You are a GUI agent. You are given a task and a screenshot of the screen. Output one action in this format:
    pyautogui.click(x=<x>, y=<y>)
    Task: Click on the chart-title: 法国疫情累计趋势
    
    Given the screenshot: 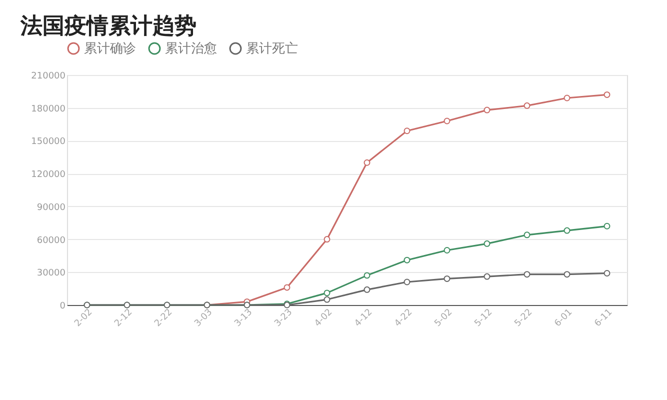 What is the action you would take?
    pyautogui.click(x=108, y=26)
    